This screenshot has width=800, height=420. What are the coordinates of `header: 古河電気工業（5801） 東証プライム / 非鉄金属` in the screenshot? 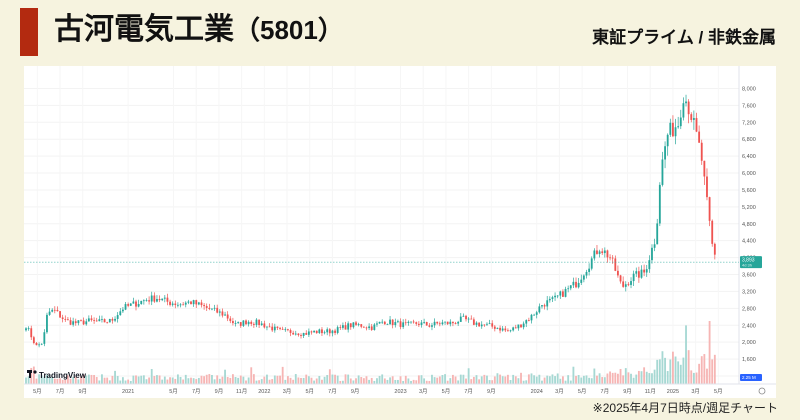 It's located at (400, 31).